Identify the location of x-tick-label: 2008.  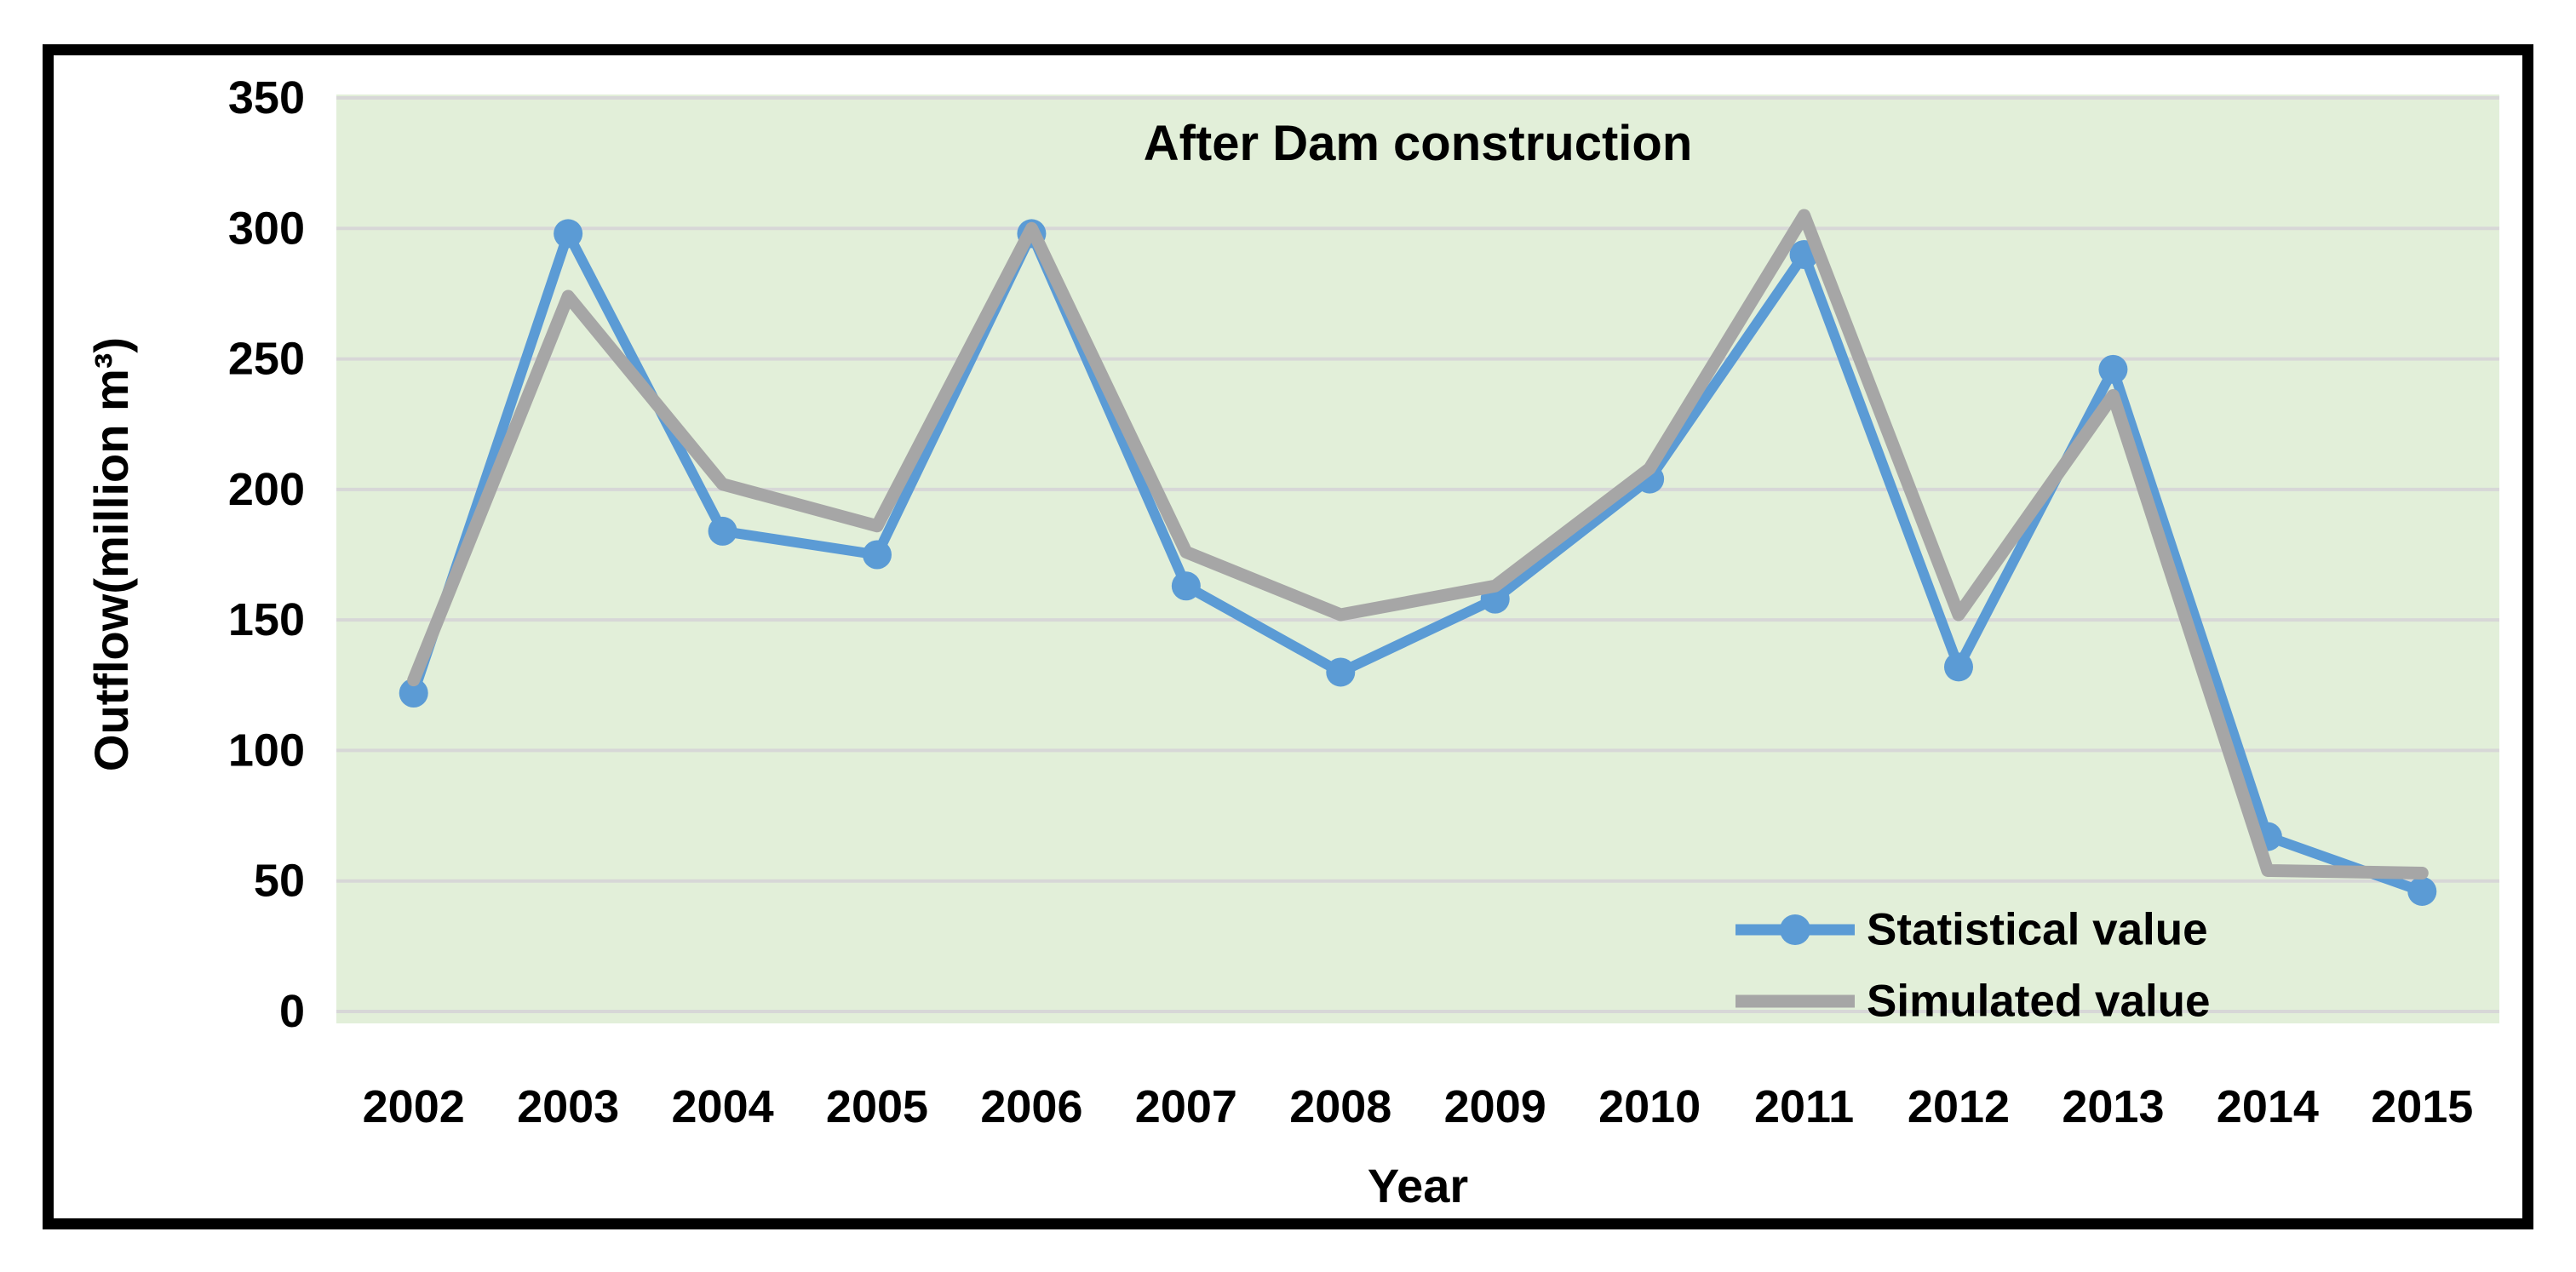
(1340, 1106).